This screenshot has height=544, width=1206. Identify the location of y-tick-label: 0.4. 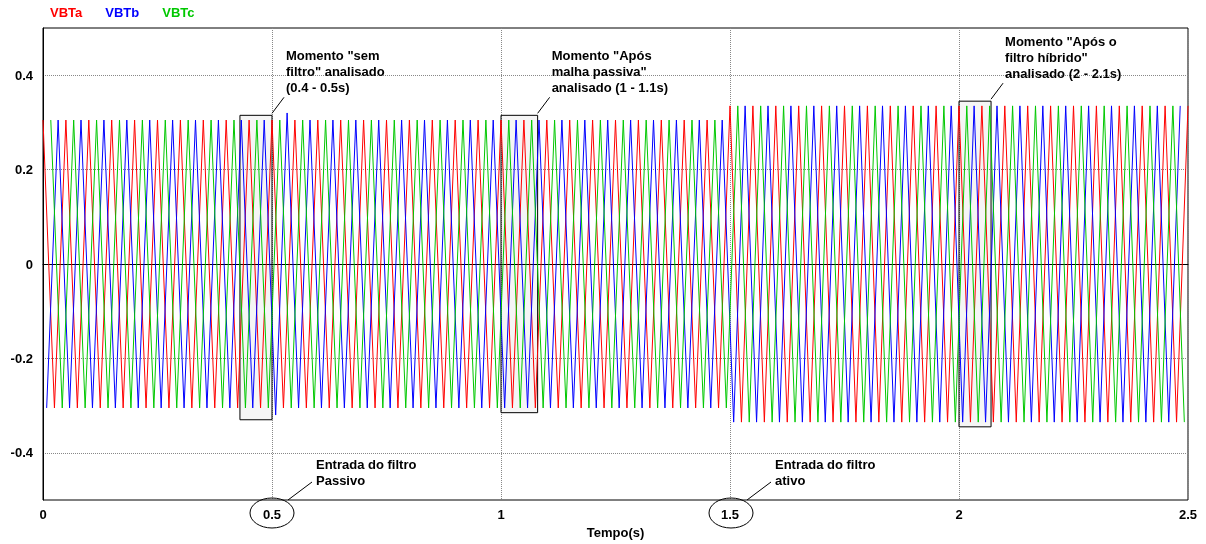
(24, 75).